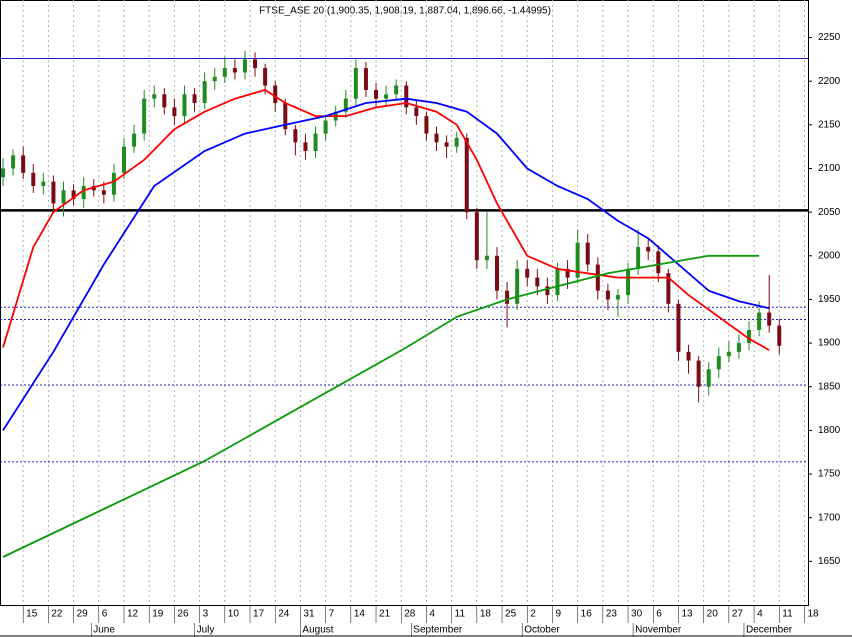  I want to click on y-tick-label: 1800, so click(829, 430).